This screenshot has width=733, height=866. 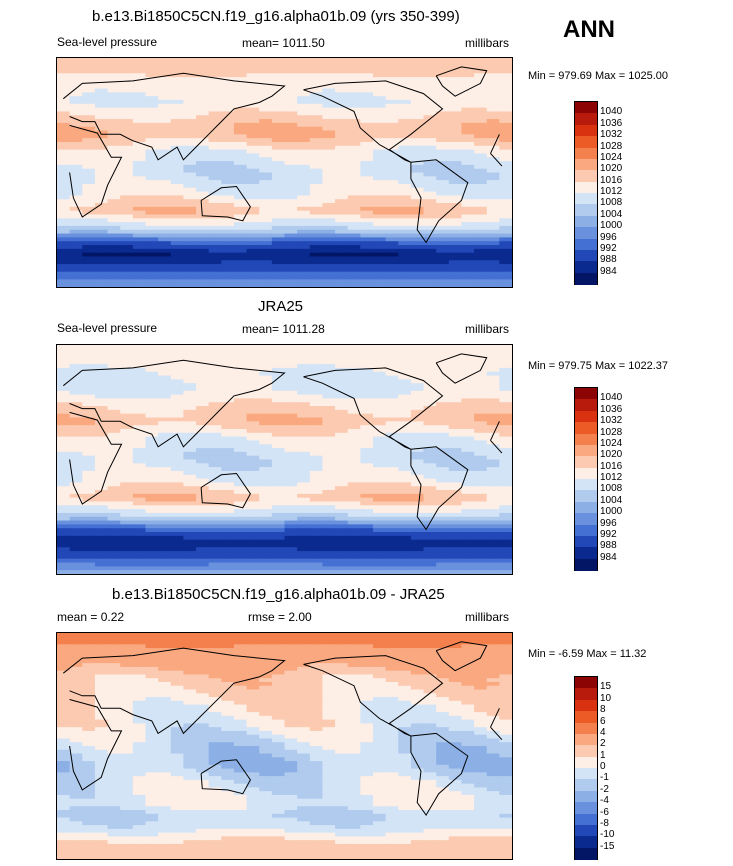 I want to click on panel3-mean: mean = 0.22, so click(x=91, y=617).